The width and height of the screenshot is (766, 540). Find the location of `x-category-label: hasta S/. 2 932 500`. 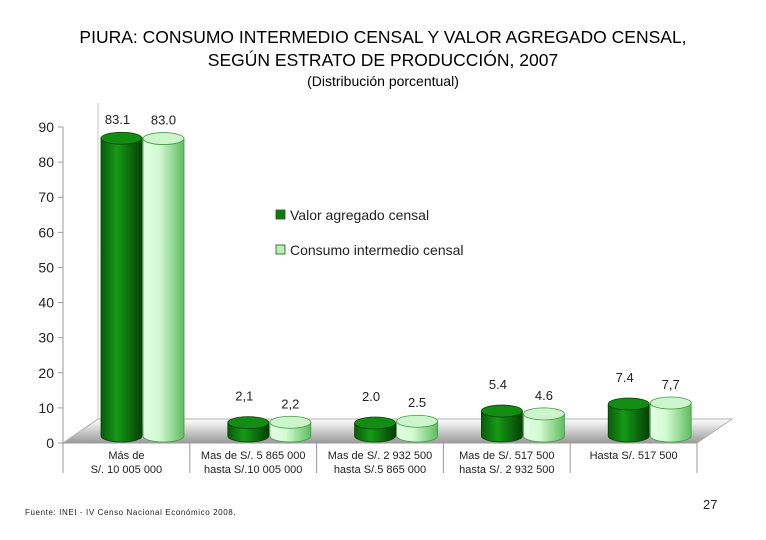

x-category-label: hasta S/. 2 932 500 is located at coordinates (506, 470).